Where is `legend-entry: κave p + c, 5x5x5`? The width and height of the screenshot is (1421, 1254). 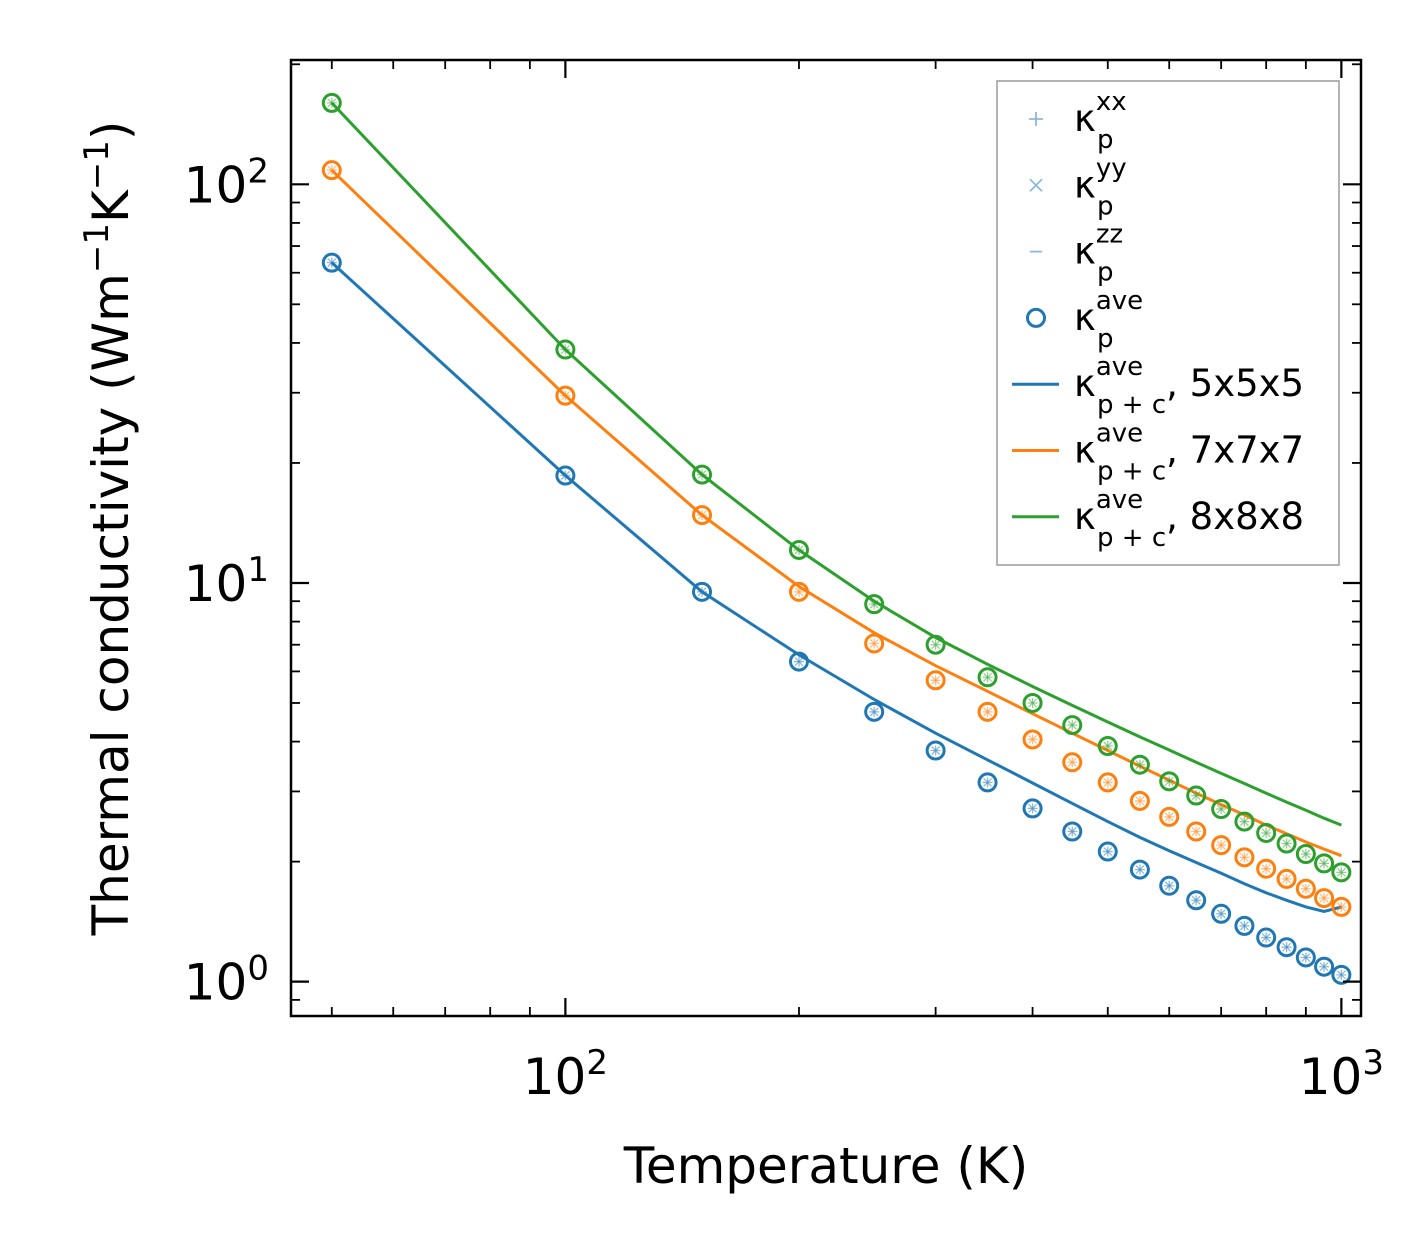 legend-entry: κave p + c, 5x5x5 is located at coordinates (1158, 386).